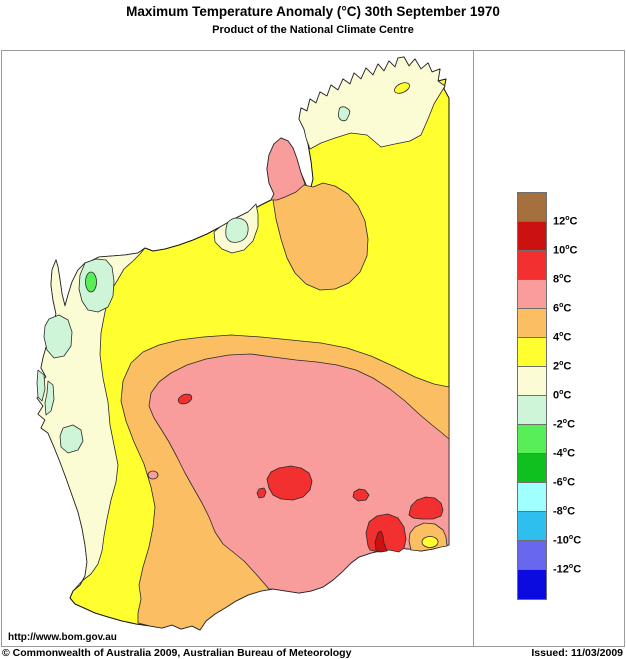 The height and width of the screenshot is (659, 626). Describe the element at coordinates (286, 169) in the screenshot. I see `dampier-peninsula-pink-region` at that location.